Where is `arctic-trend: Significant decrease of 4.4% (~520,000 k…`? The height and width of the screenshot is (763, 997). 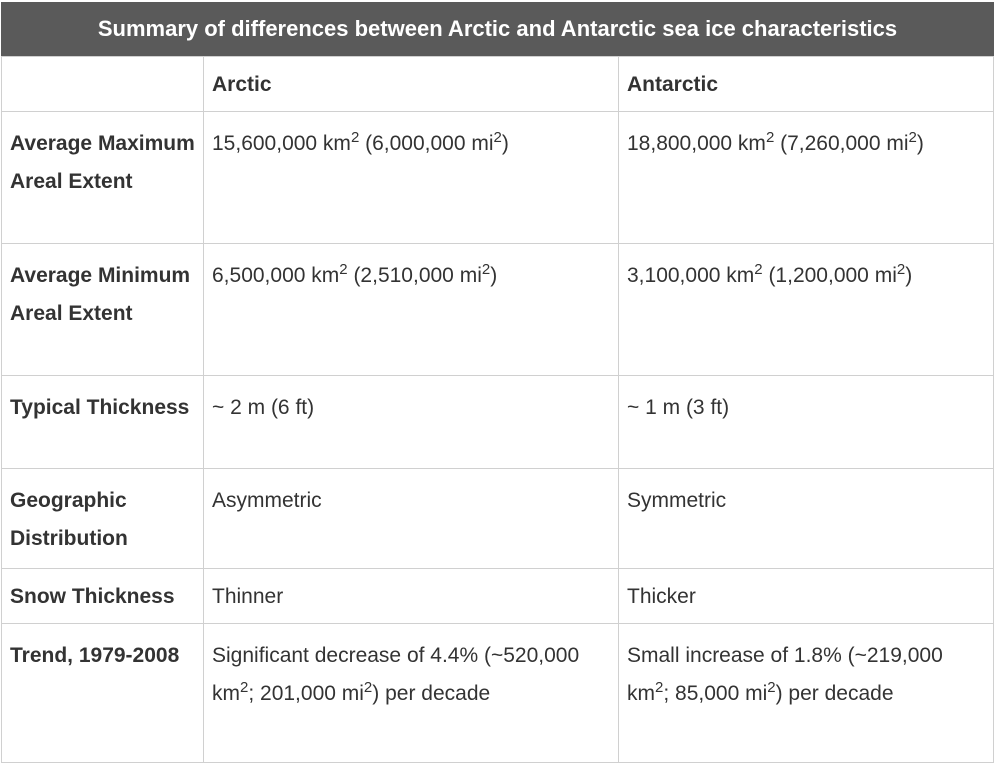 arctic-trend: Significant decrease of 4.4% (~520,000 k… is located at coordinates (411, 693).